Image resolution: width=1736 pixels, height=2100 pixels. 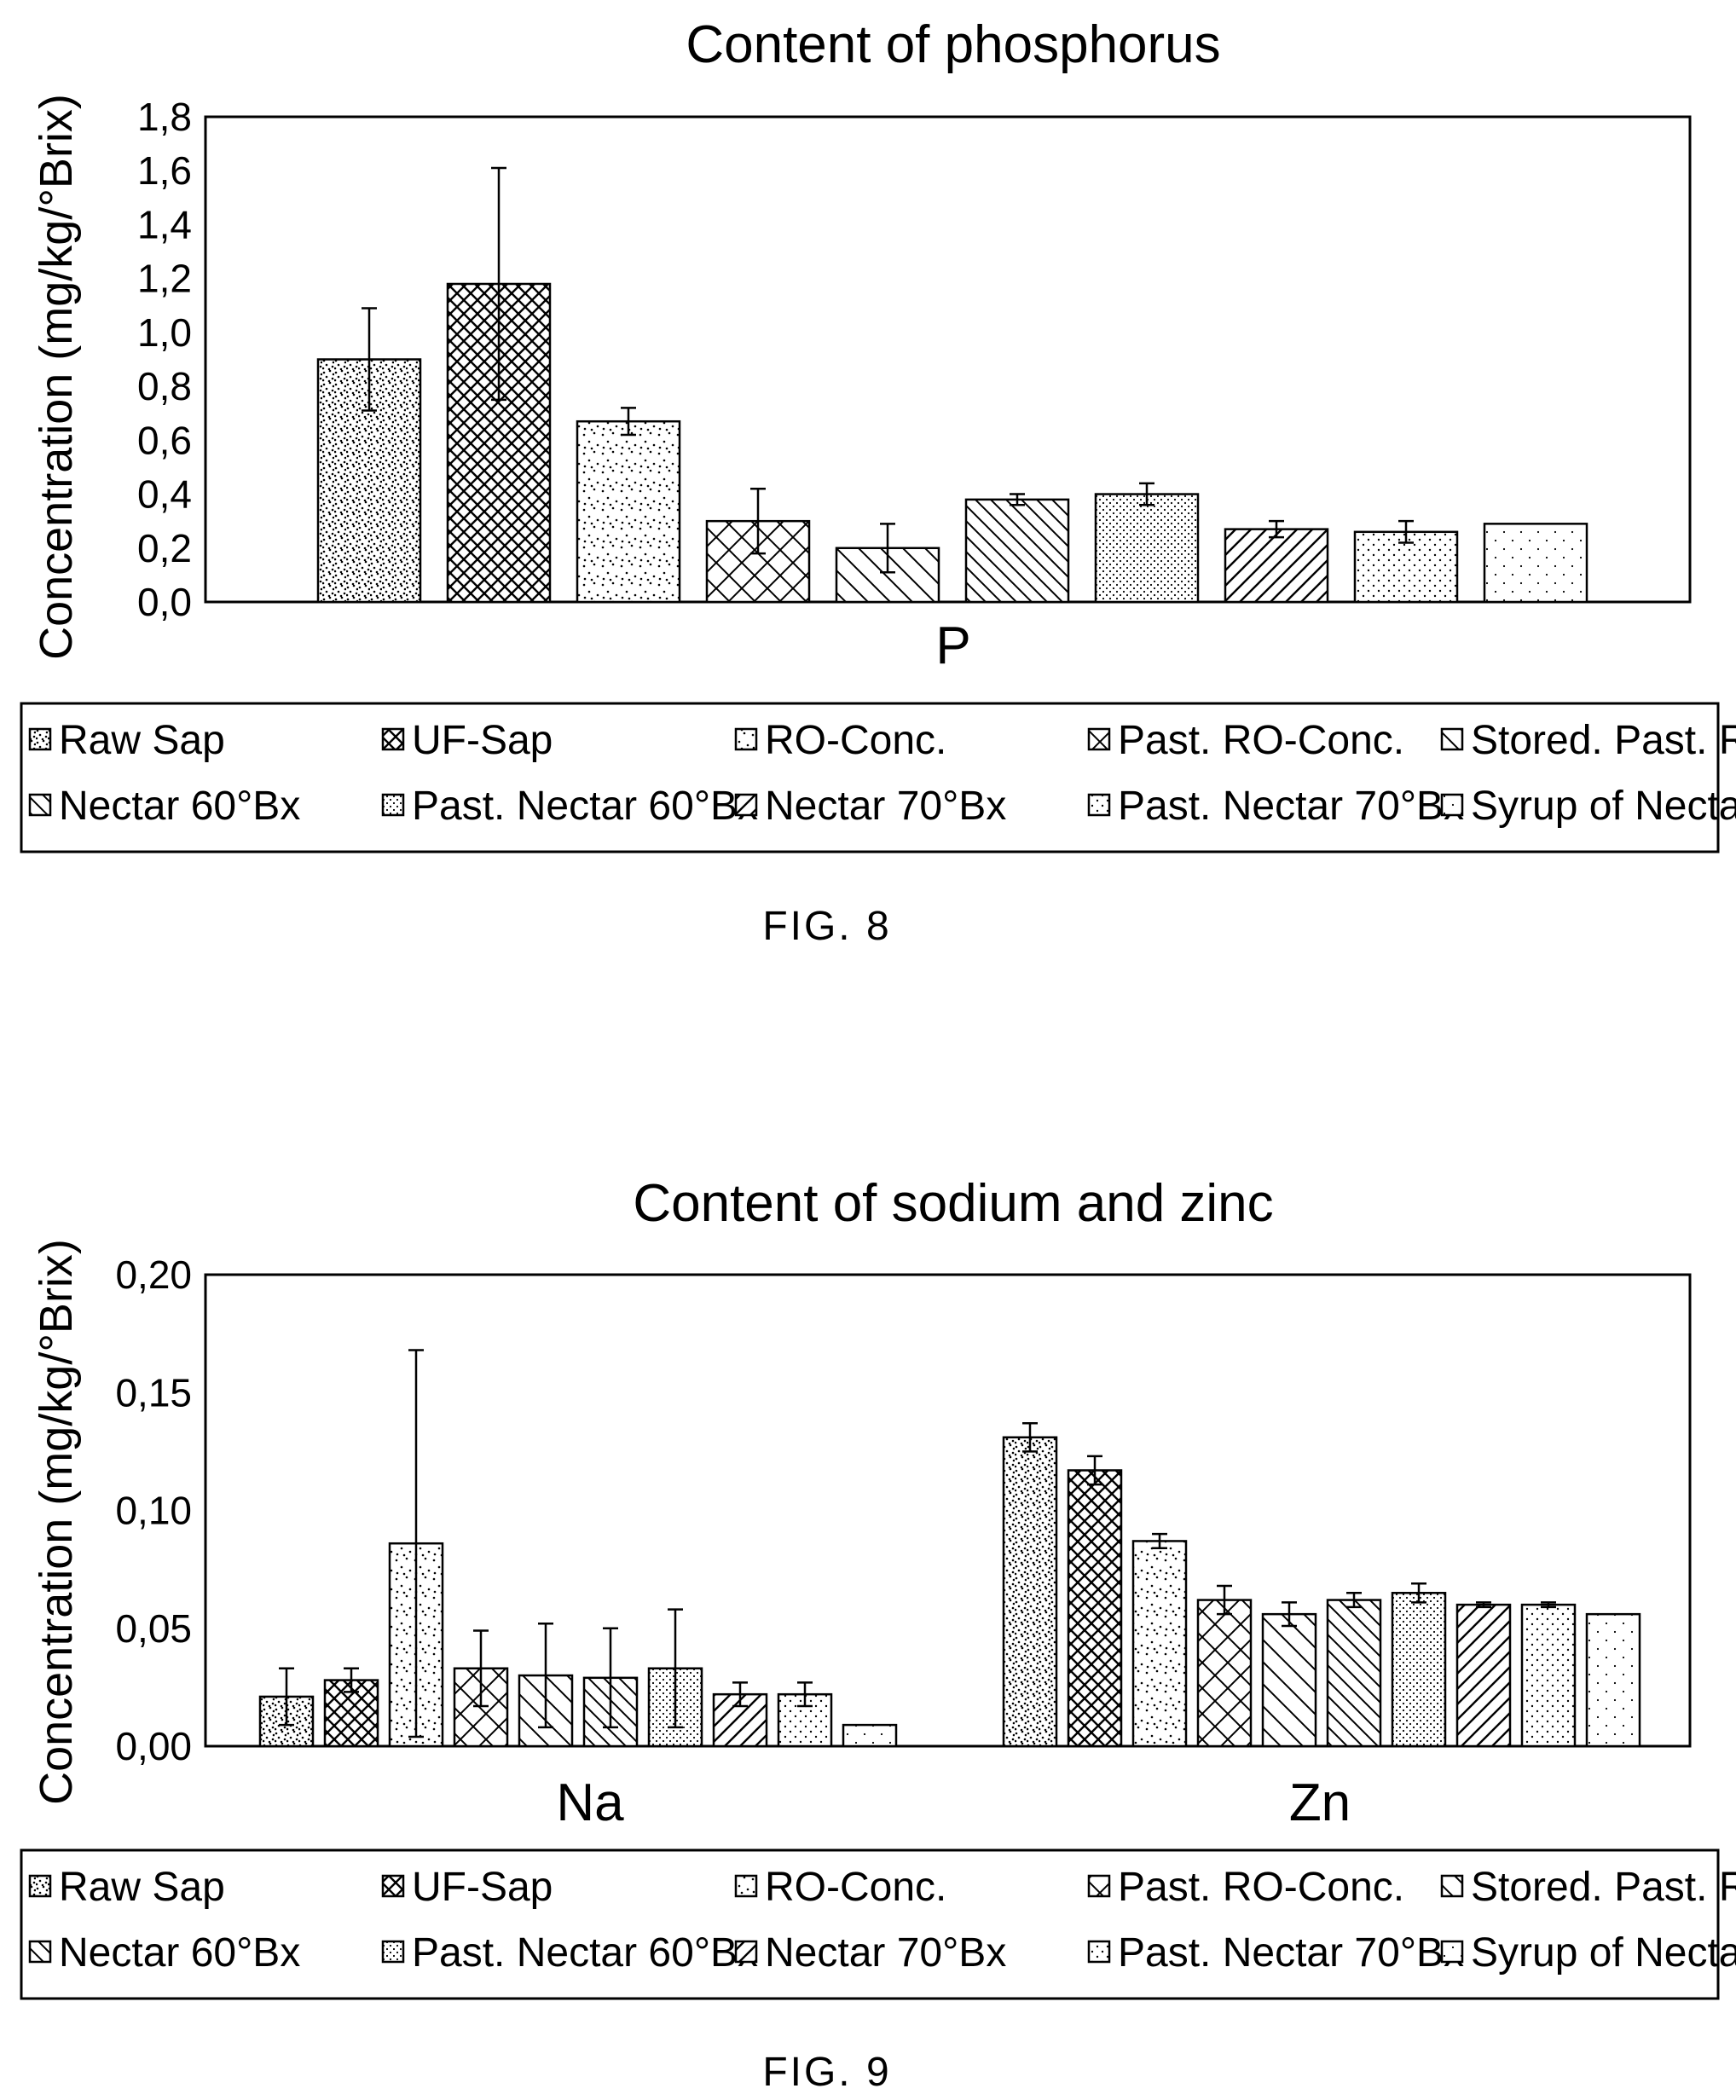 I want to click on x-category-label: Zn, so click(x=1320, y=1802).